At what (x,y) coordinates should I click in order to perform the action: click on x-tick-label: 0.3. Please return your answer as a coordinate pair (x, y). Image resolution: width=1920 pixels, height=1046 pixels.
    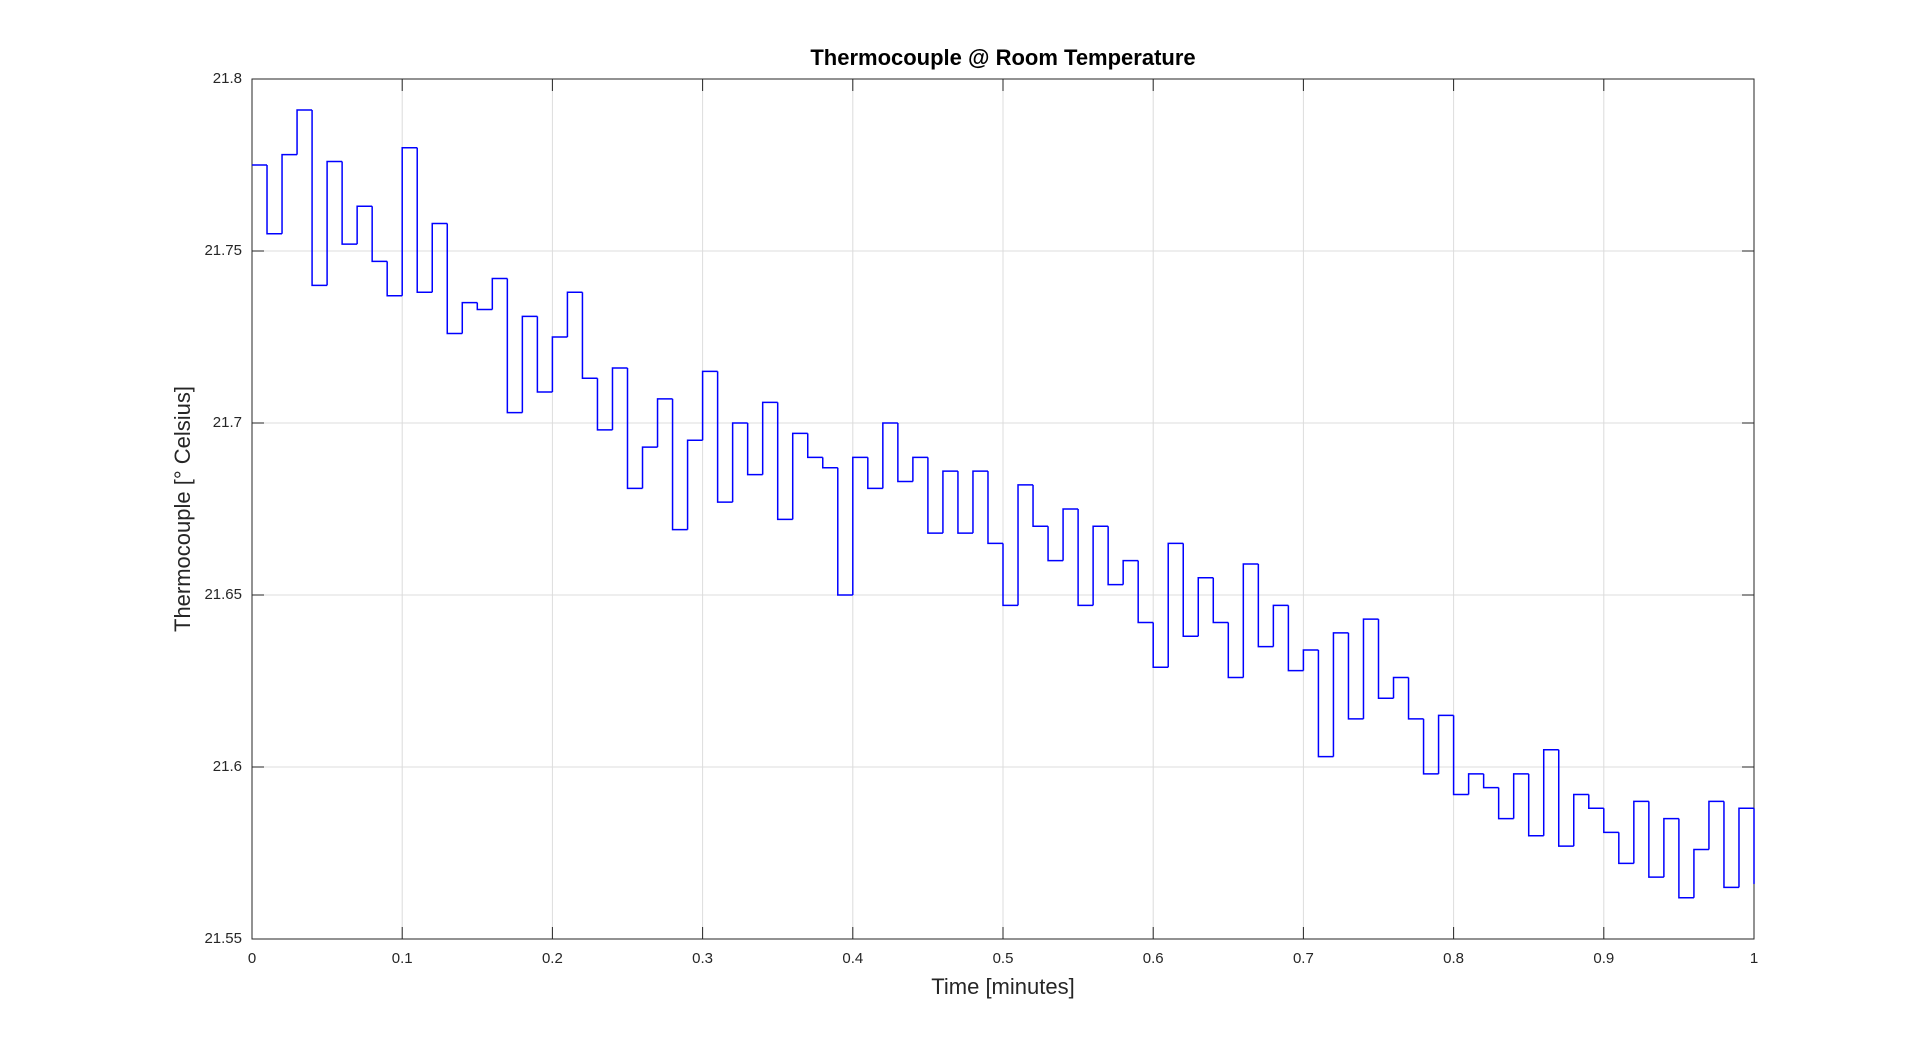
    Looking at the image, I should click on (702, 958).